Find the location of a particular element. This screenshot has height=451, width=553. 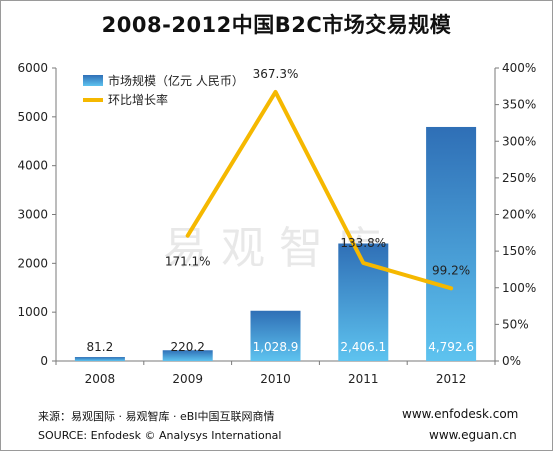

source-url-2: www.eguan.cn is located at coordinates (473, 435).